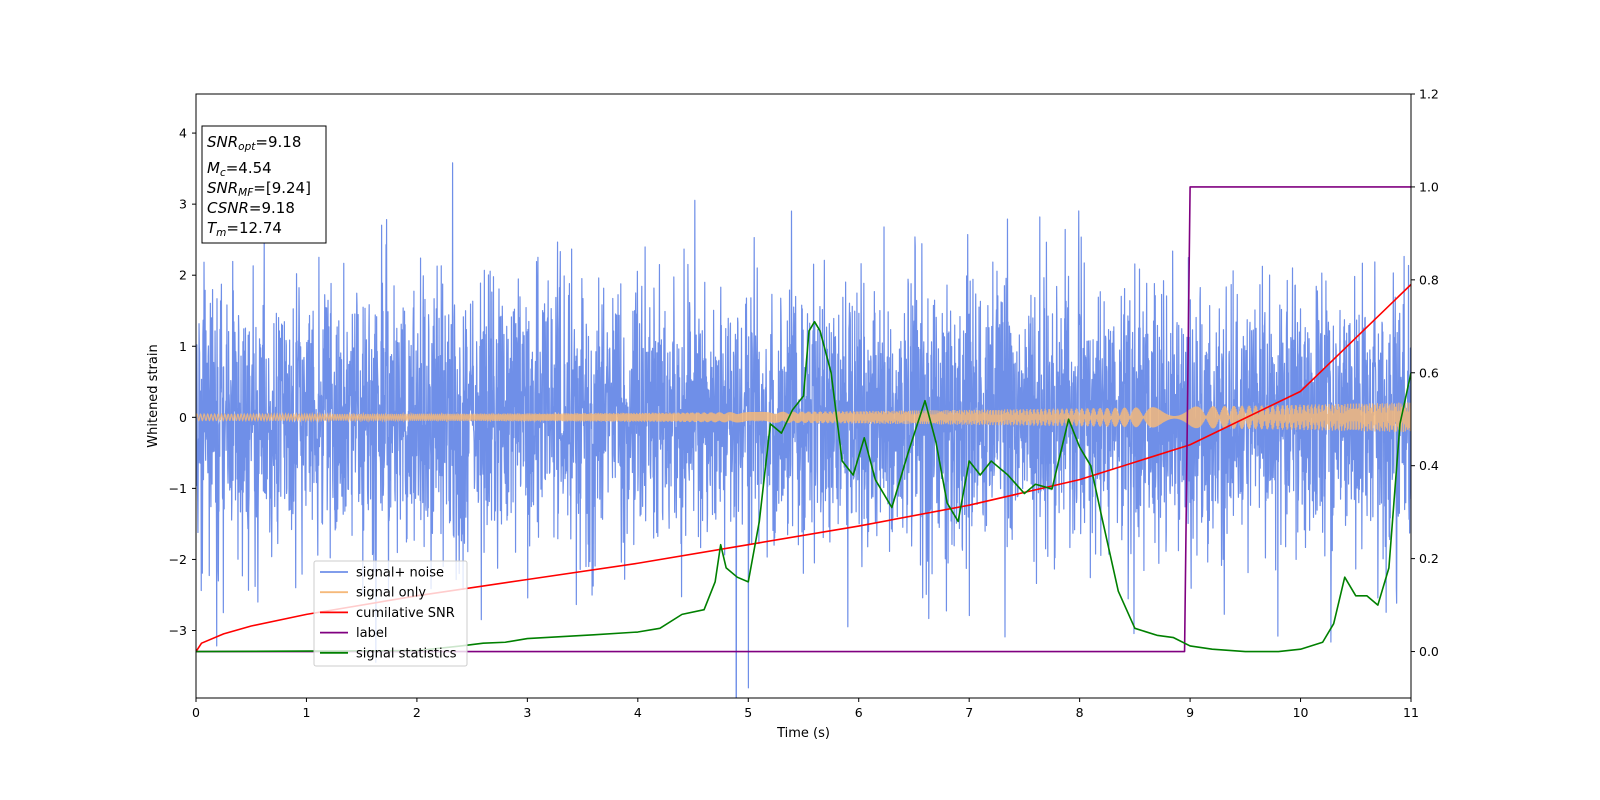 The image size is (1600, 800). What do you see at coordinates (1429, 558) in the screenshot?
I see `y-right-tick-label: 0.2` at bounding box center [1429, 558].